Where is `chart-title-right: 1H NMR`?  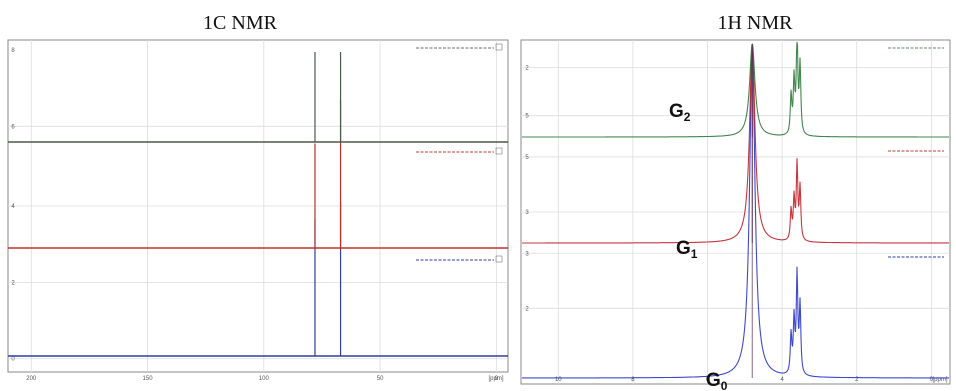 chart-title-right: 1H NMR is located at coordinates (755, 23).